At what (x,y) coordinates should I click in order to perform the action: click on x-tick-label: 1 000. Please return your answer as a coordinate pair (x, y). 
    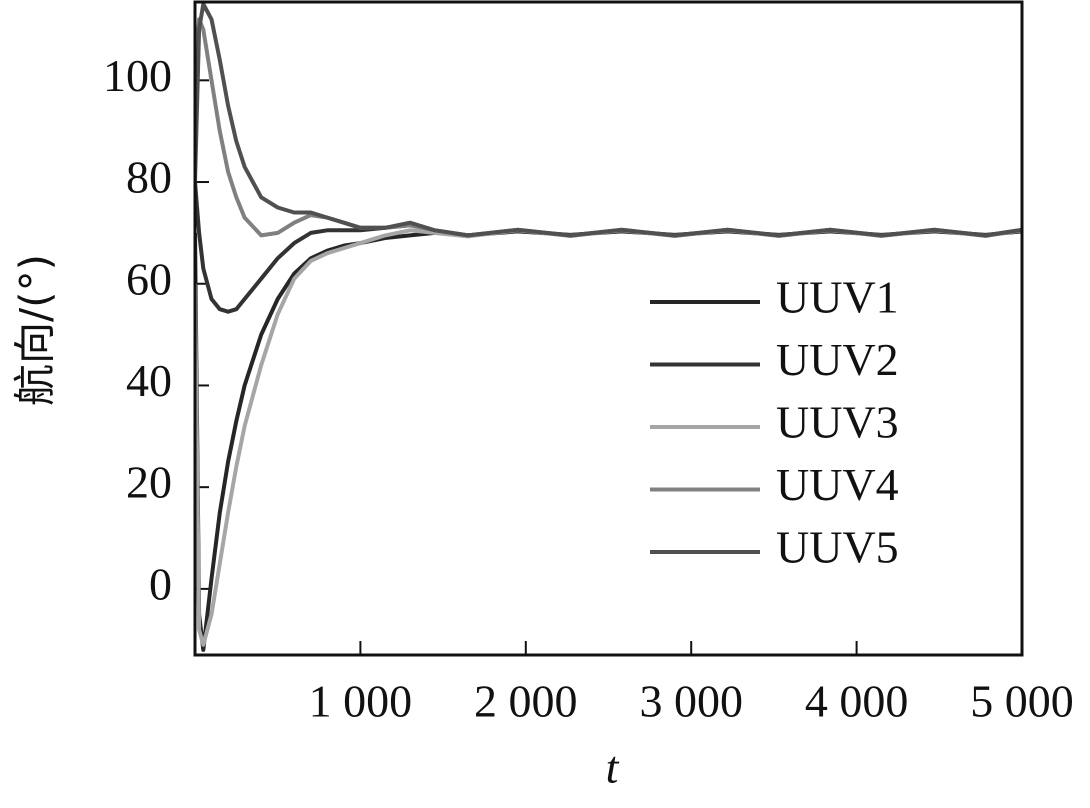
    Looking at the image, I should click on (361, 701).